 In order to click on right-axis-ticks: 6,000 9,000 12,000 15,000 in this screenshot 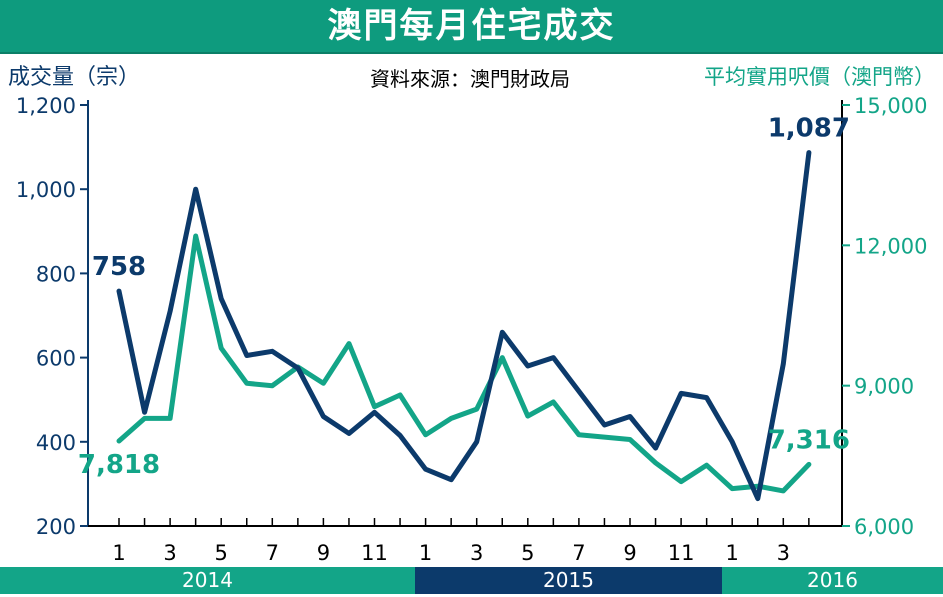, I will do `click(884, 316)`.